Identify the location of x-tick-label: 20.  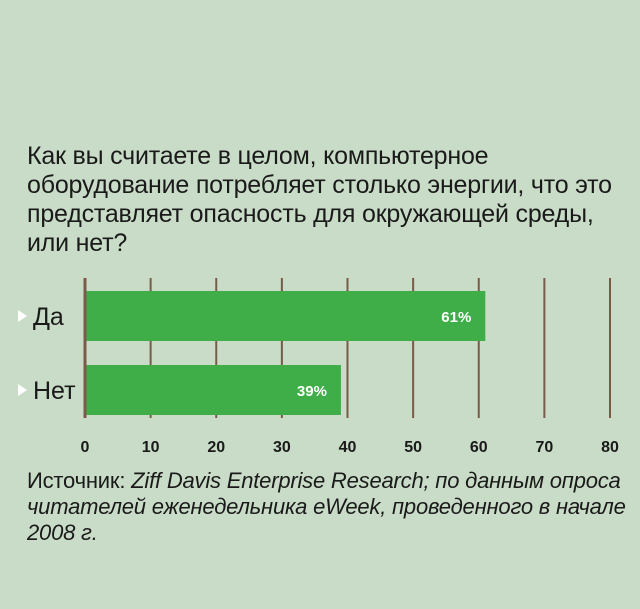
(216, 447).